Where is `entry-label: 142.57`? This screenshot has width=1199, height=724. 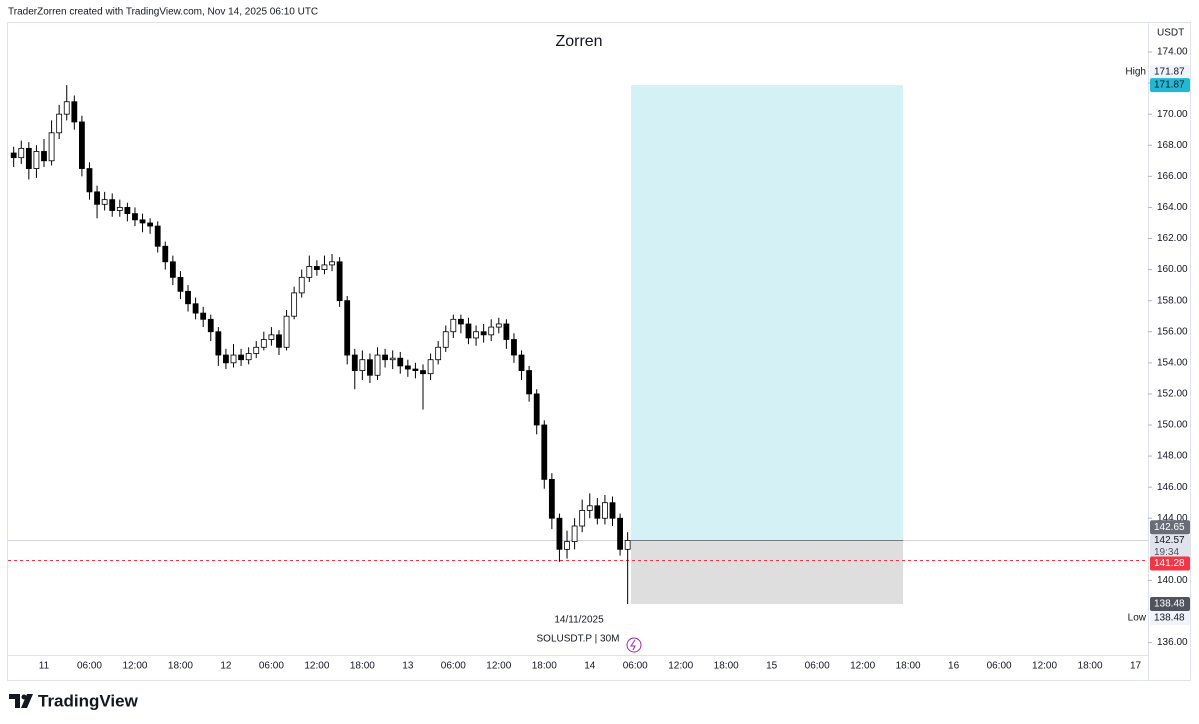
entry-label: 142.57 is located at coordinates (1169, 540).